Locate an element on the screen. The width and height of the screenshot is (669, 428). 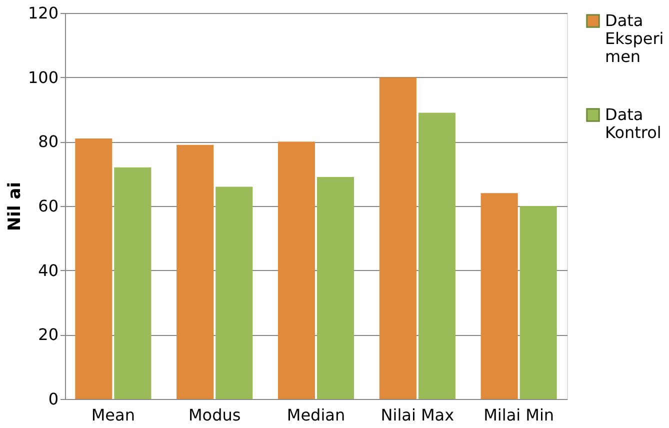
x-tick-label: Mean is located at coordinates (113, 415).